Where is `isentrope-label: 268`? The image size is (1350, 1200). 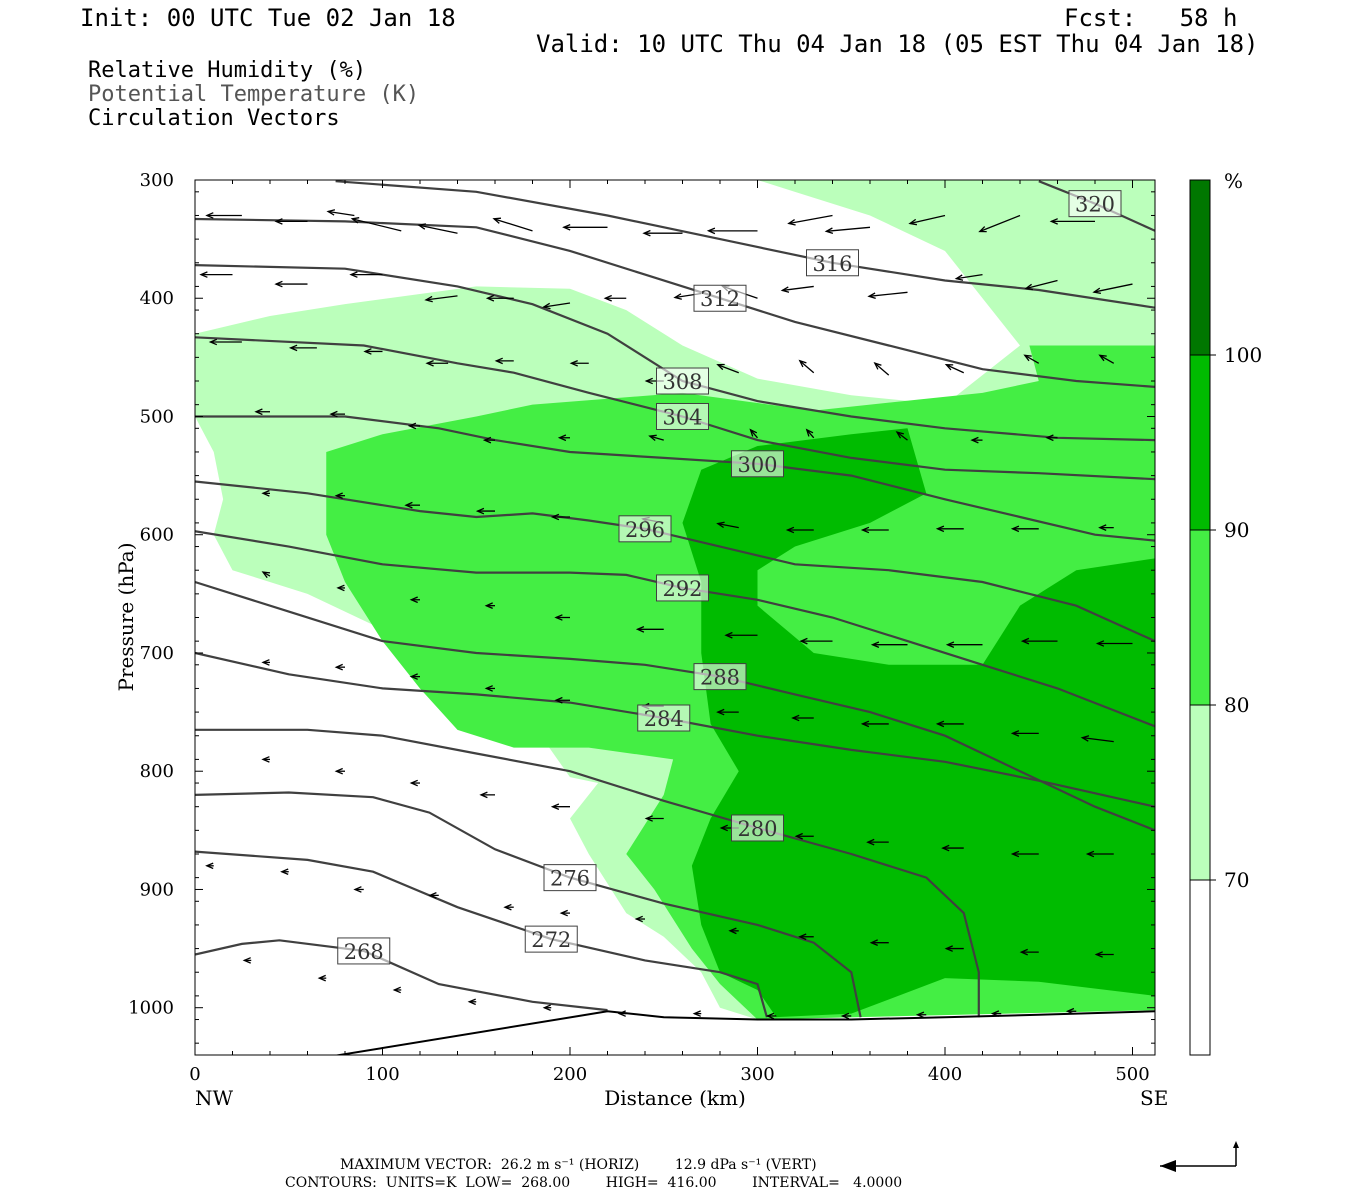
isentrope-label: 268 is located at coordinates (364, 952).